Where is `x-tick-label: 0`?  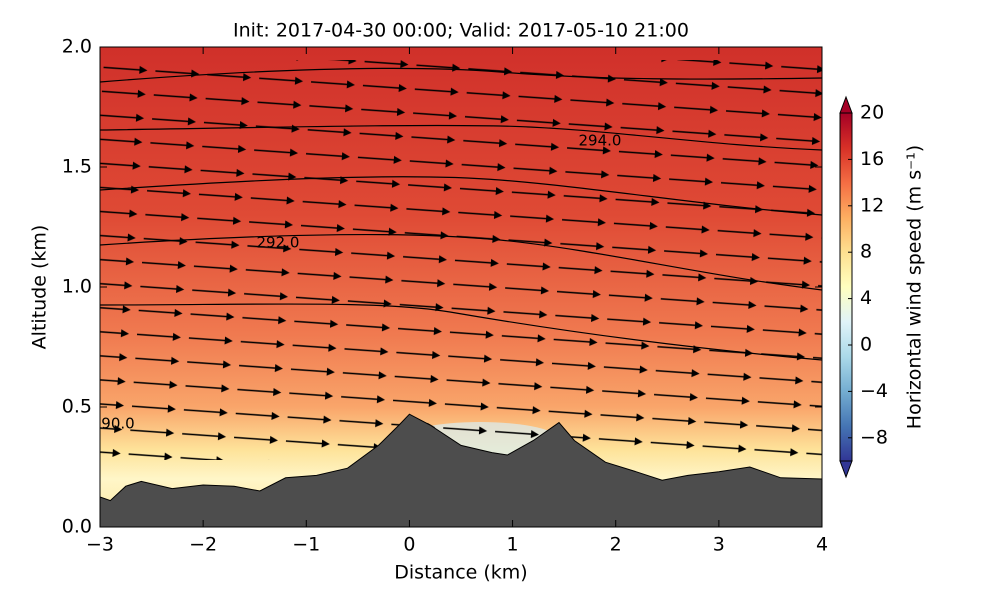
x-tick-label: 0 is located at coordinates (409, 545).